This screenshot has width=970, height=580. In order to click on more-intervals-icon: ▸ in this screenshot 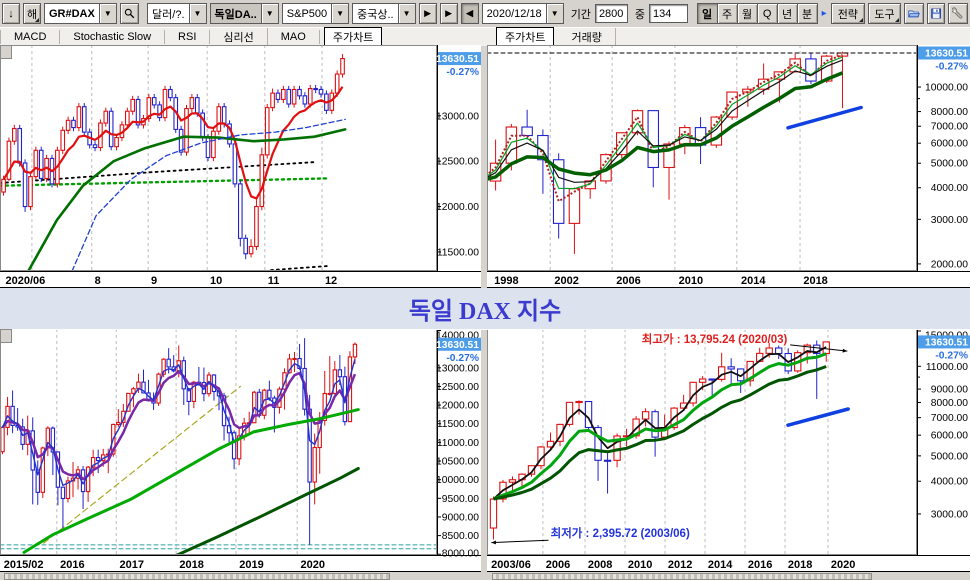, I will do `click(824, 13)`.